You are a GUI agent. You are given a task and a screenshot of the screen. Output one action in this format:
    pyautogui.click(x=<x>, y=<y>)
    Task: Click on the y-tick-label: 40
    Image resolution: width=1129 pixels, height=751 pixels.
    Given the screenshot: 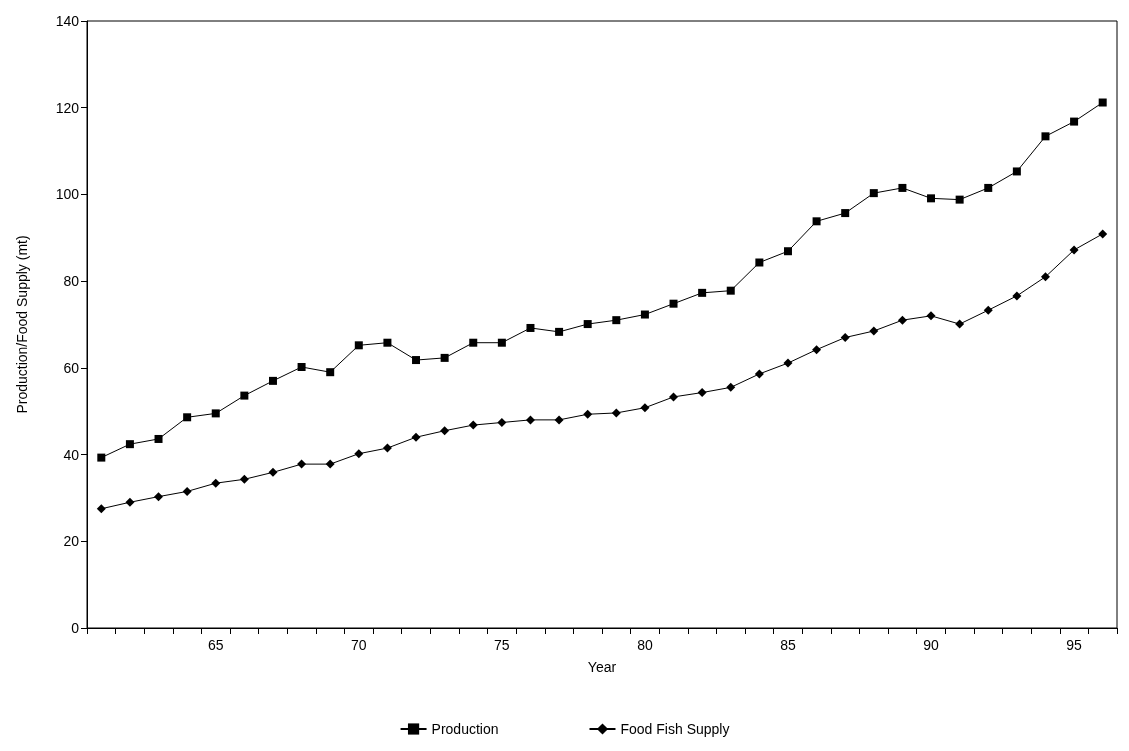 What is the action you would take?
    pyautogui.click(x=71, y=454)
    